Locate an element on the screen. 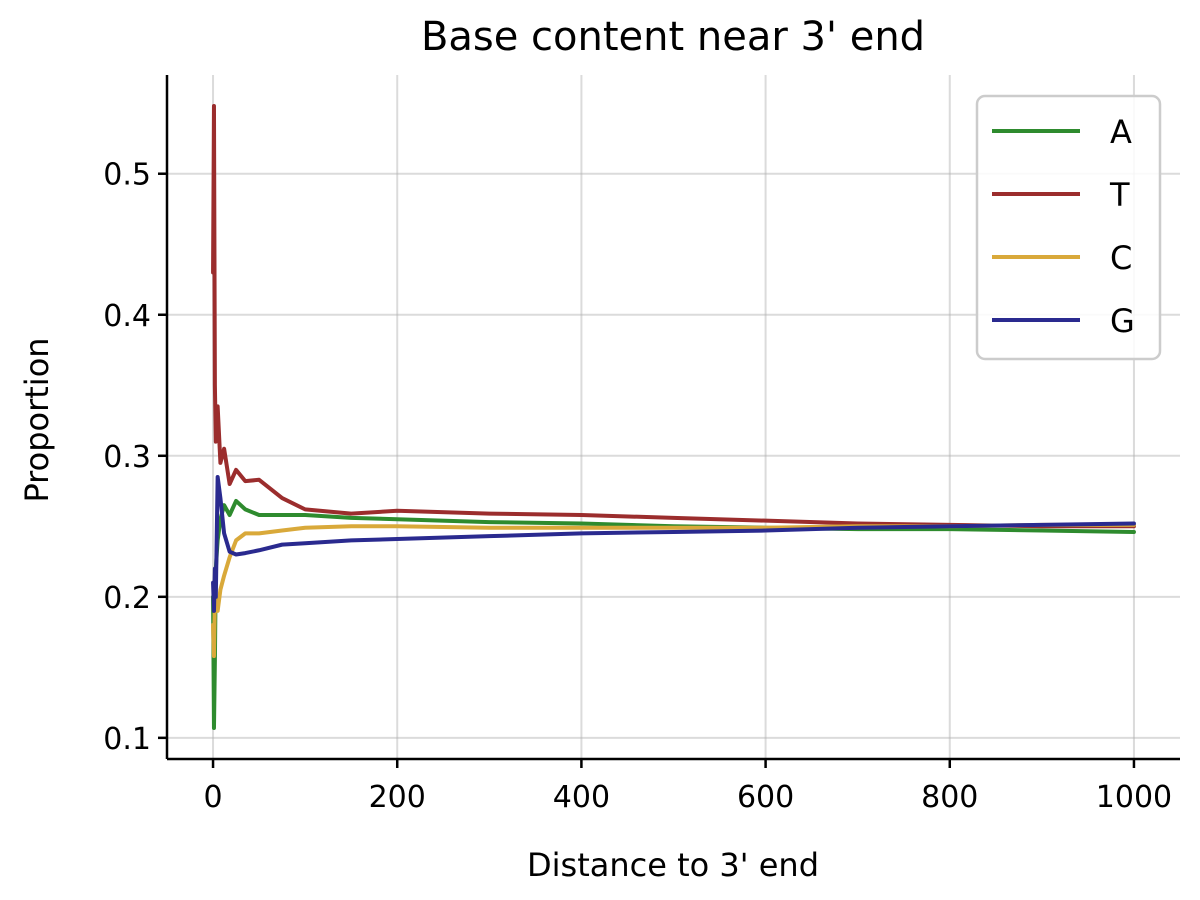 This screenshot has height=900, width=1200. legend-label-c: C is located at coordinates (1121, 258).